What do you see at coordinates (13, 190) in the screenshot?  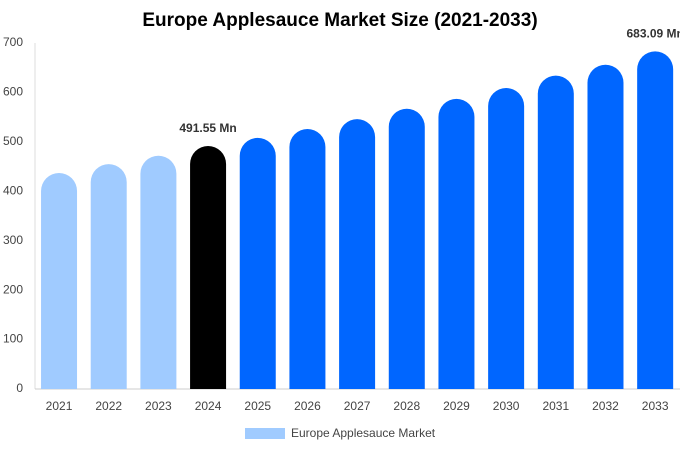 I see `y-tick-label: 400` at bounding box center [13, 190].